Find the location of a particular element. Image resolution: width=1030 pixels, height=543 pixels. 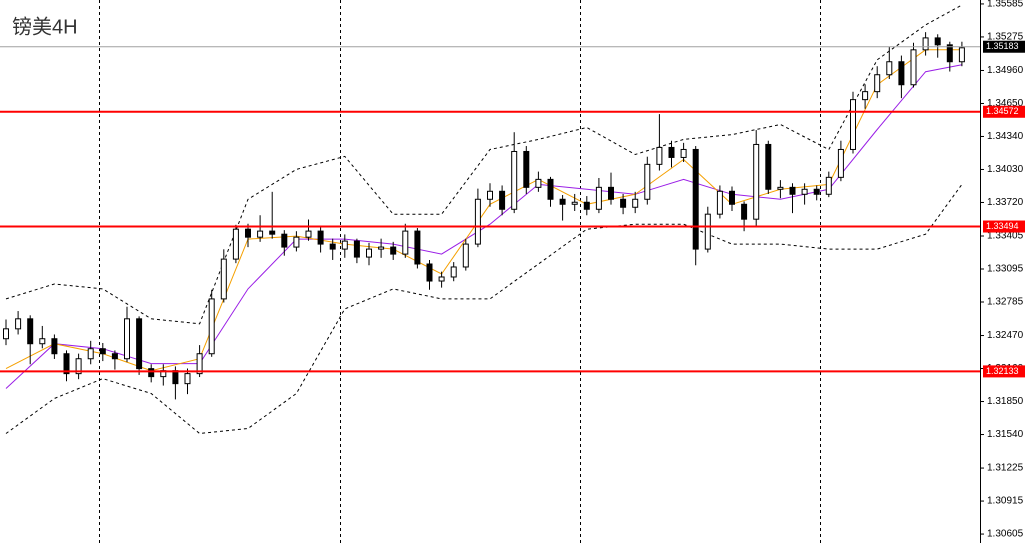

level-label: 1.32133 is located at coordinates (1002, 371).